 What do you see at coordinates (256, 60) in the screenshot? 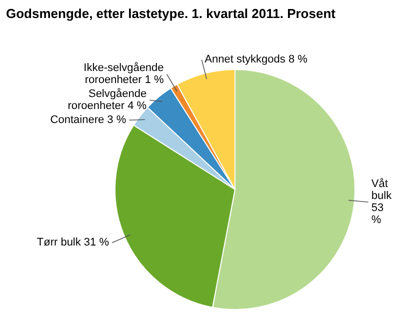
I see `slice-label: Annet stykkgods 8 %` at bounding box center [256, 60].